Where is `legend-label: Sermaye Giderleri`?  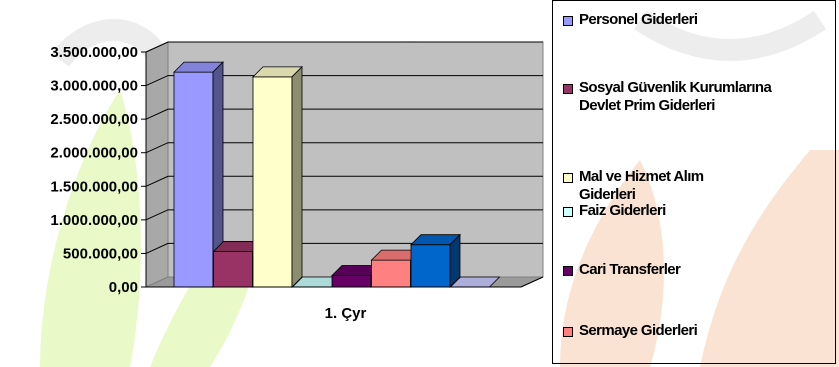 legend-label: Sermaye Giderleri is located at coordinates (638, 330).